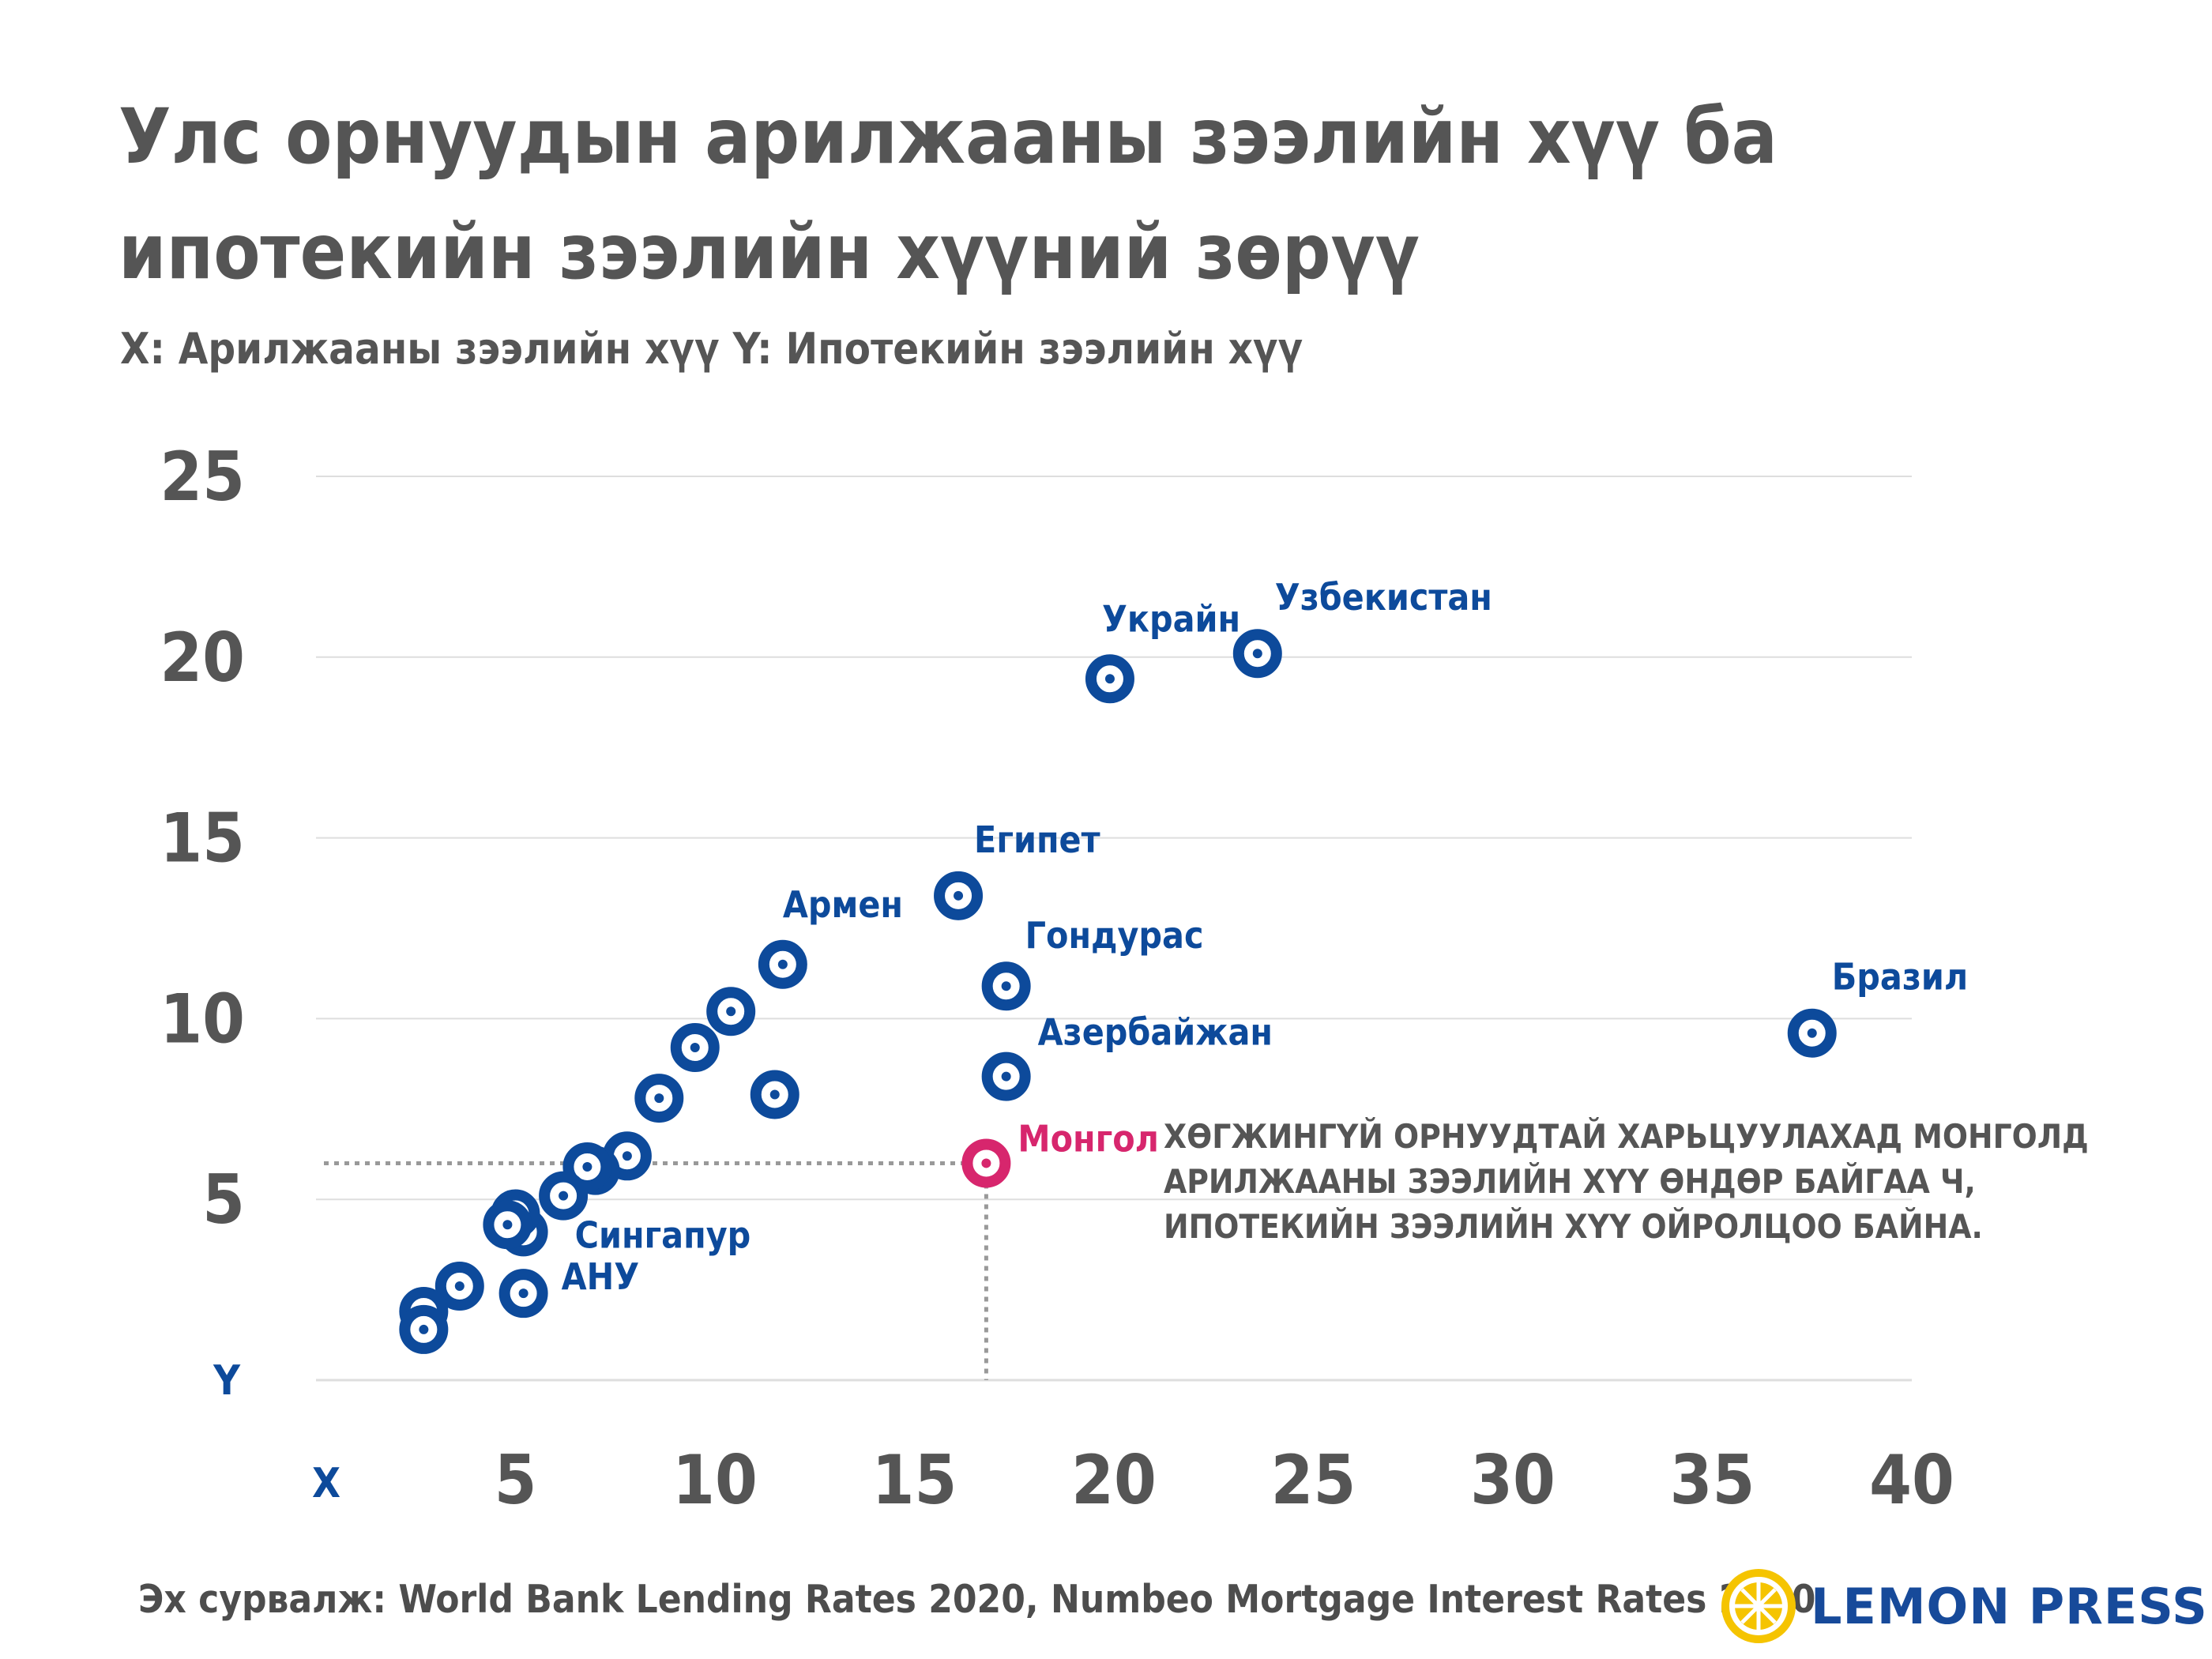 The image size is (2212, 1659). What do you see at coordinates (1088, 1139) in the screenshot?
I see `point-label: Монгол` at bounding box center [1088, 1139].